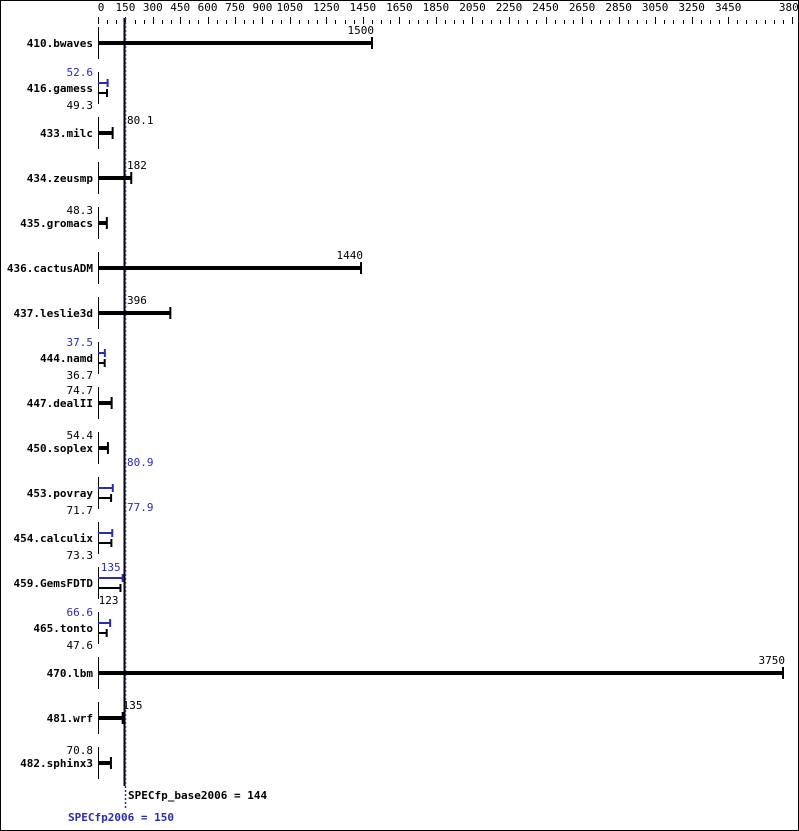 The width and height of the screenshot is (799, 831). What do you see at coordinates (235, 7) in the screenshot?
I see `axis-tick-label: 750` at bounding box center [235, 7].